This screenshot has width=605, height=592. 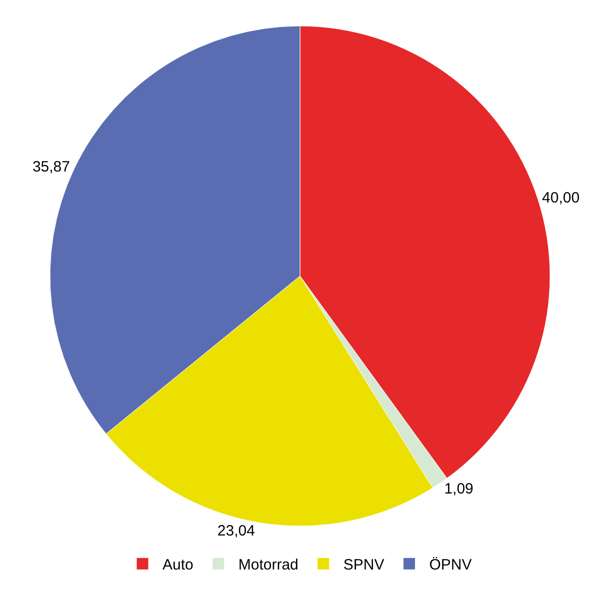 What do you see at coordinates (561, 197) in the screenshot?
I see `data-label: 40,00` at bounding box center [561, 197].